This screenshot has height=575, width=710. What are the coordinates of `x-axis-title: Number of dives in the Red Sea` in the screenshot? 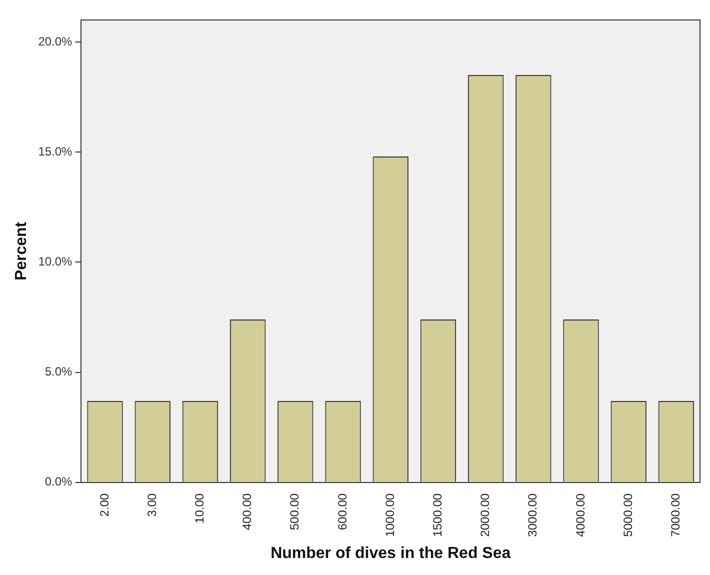 It's located at (390, 553).